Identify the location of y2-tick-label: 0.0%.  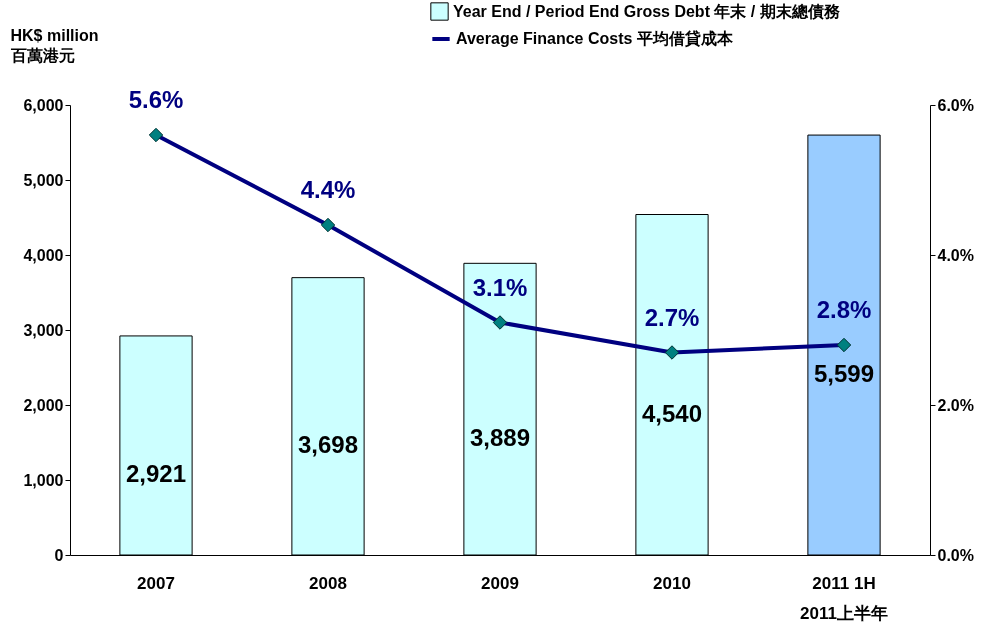
(955, 555).